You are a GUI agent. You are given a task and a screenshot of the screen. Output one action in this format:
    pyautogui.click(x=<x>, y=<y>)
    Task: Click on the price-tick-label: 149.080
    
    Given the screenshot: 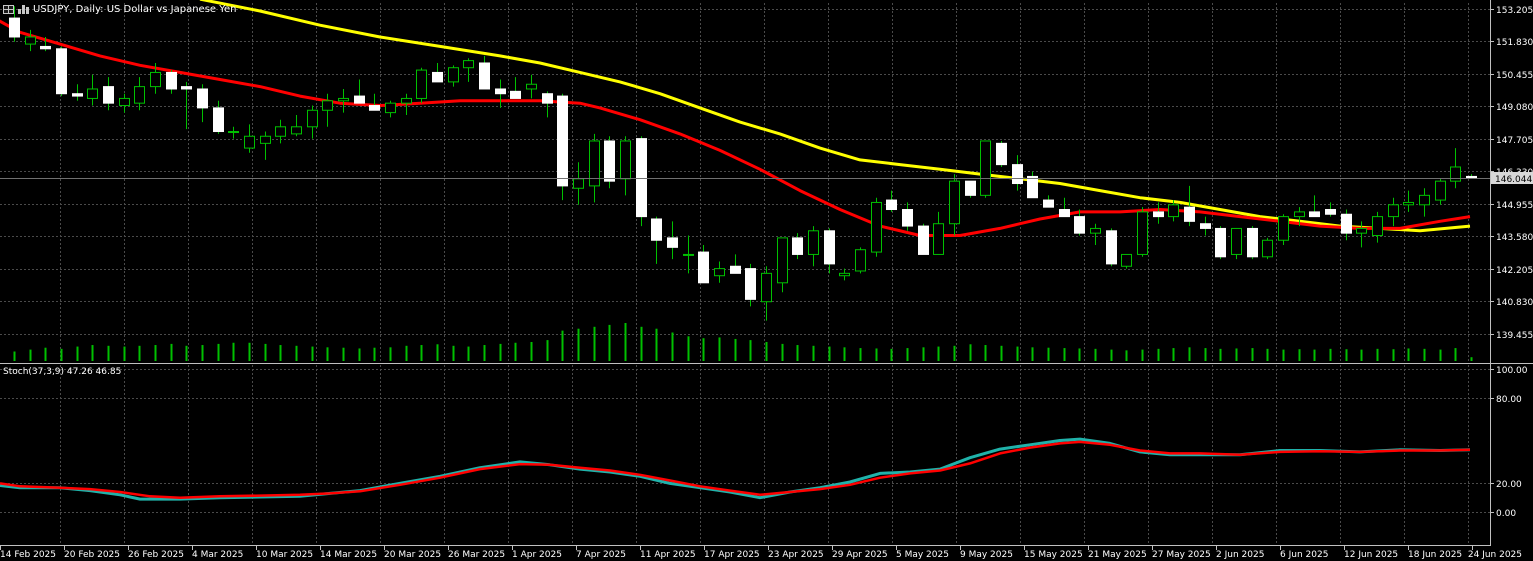 What is the action you would take?
    pyautogui.click(x=1514, y=108)
    